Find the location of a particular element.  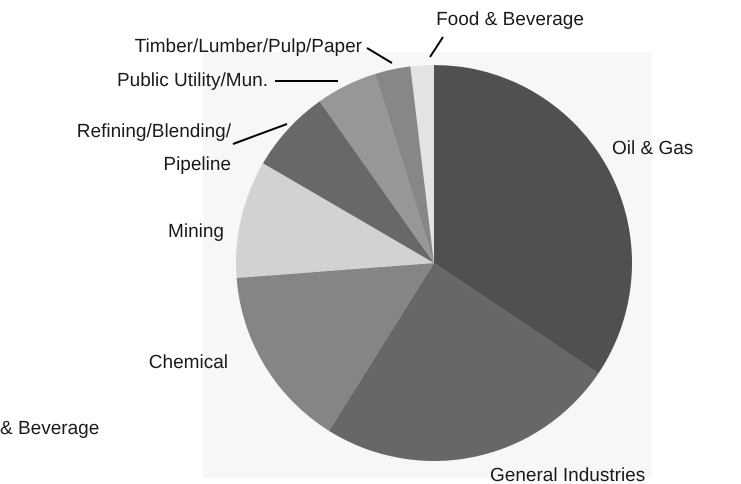

slice-label: General Industries is located at coordinates (568, 474).